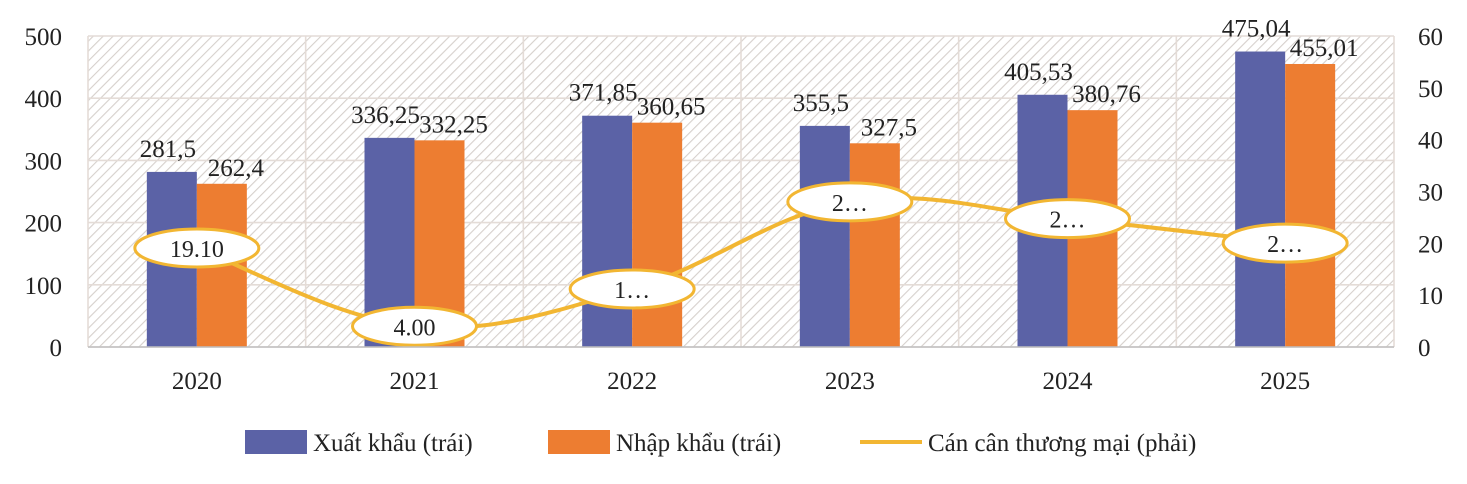  What do you see at coordinates (415, 381) in the screenshot?
I see `x-tick-label: 2021` at bounding box center [415, 381].